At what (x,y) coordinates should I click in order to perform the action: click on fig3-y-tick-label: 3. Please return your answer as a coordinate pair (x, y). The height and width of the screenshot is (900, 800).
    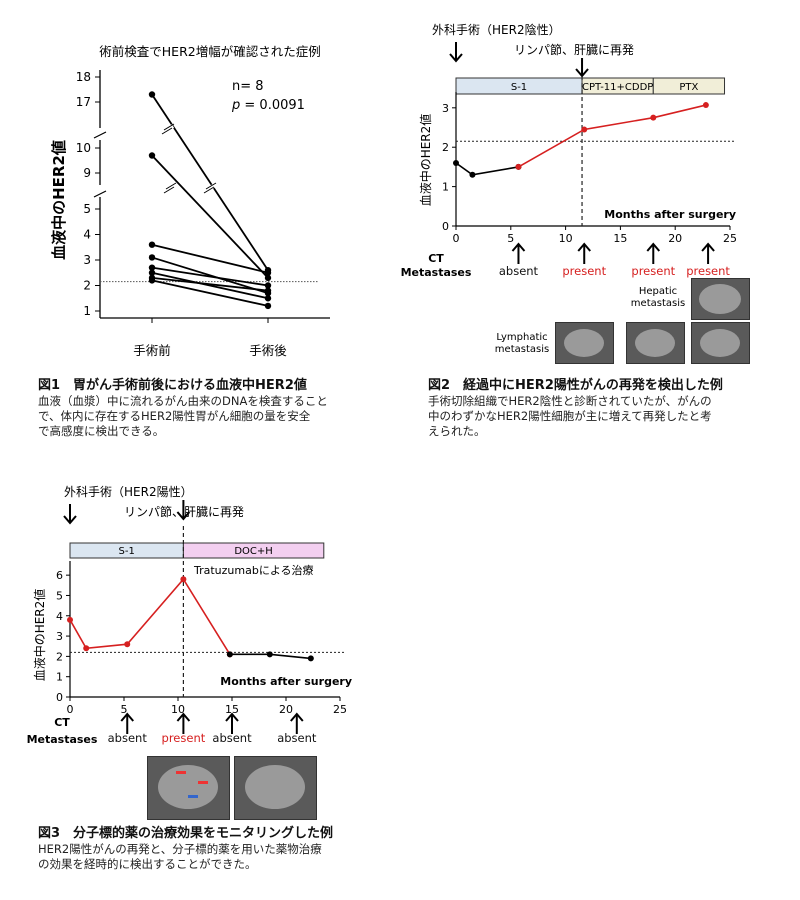
    Looking at the image, I should click on (59, 636).